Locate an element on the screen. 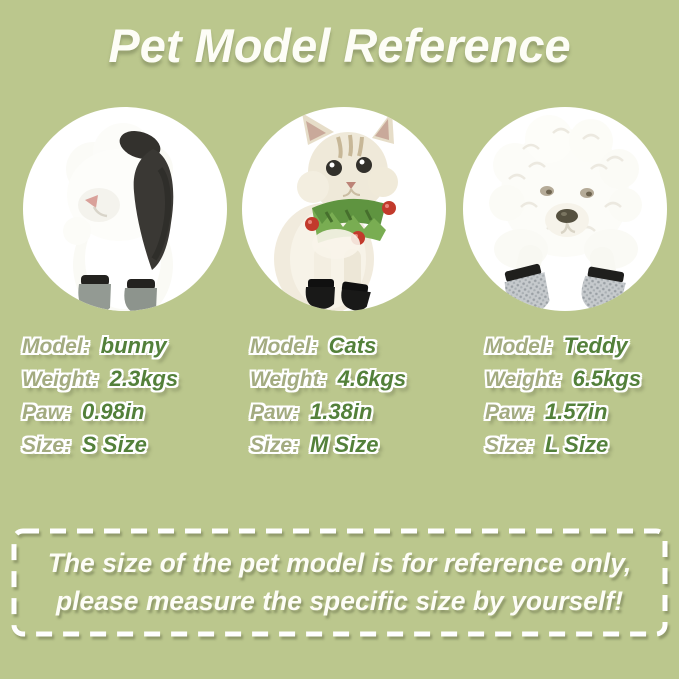 This screenshot has height=679, width=679. stat-value-paw: 1.38in is located at coordinates (341, 411).